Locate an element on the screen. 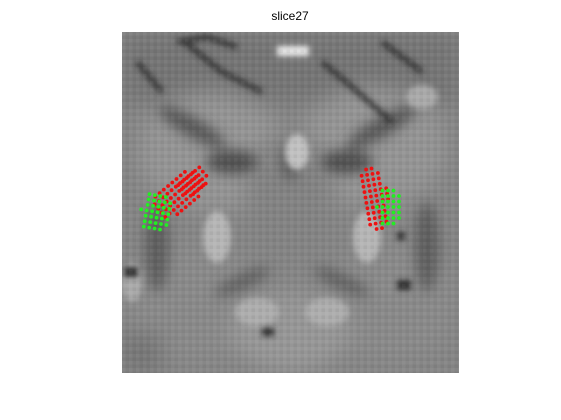  green-label-dots is located at coordinates (270, 210).